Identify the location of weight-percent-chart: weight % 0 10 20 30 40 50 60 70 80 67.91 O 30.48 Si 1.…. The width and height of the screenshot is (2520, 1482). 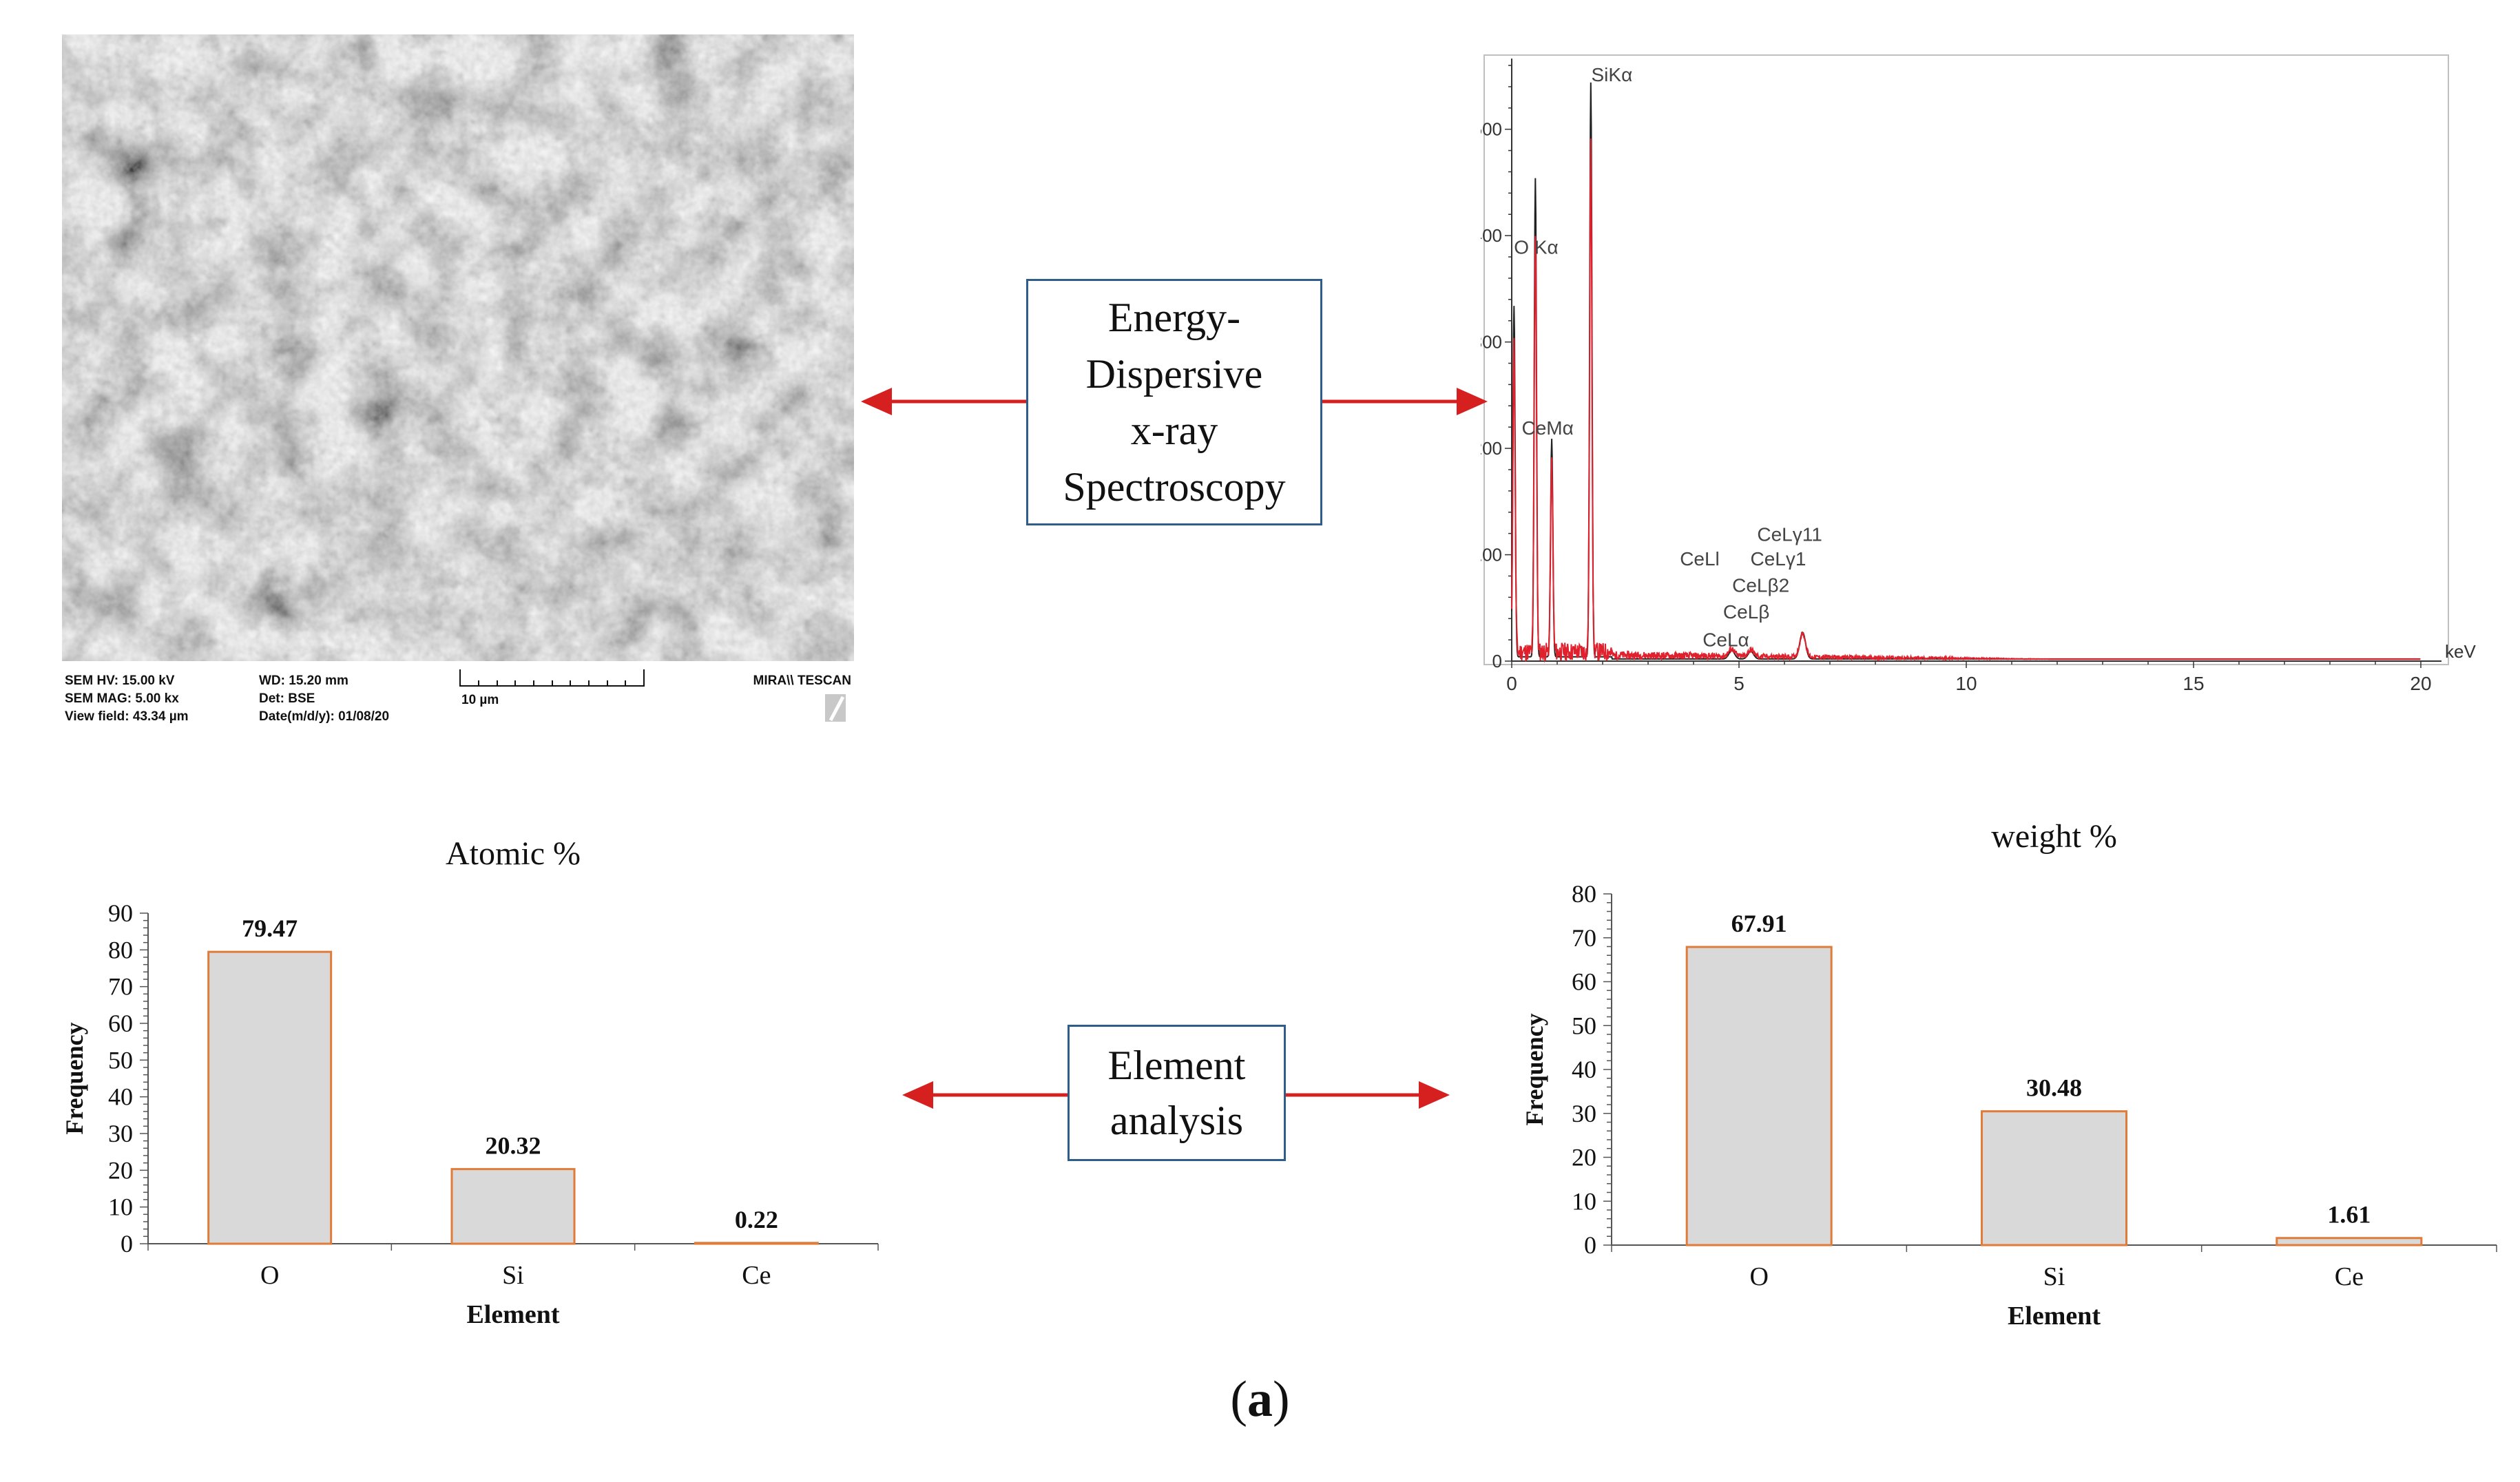
(2009, 1074).